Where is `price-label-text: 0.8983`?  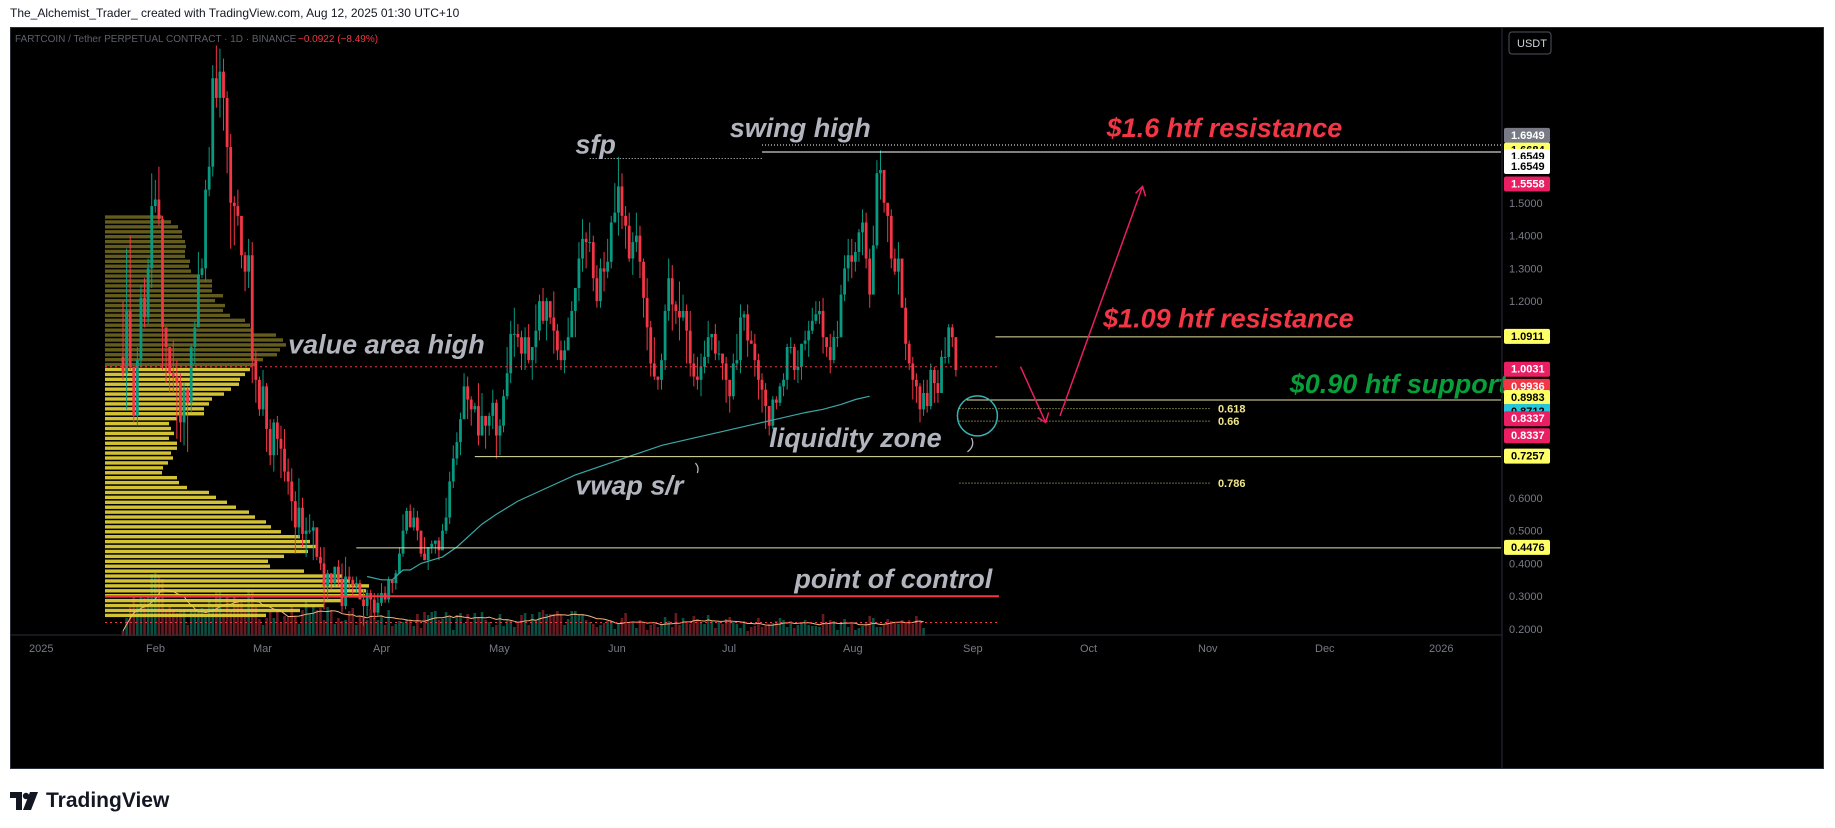
price-label-text: 0.8983 is located at coordinates (1528, 398).